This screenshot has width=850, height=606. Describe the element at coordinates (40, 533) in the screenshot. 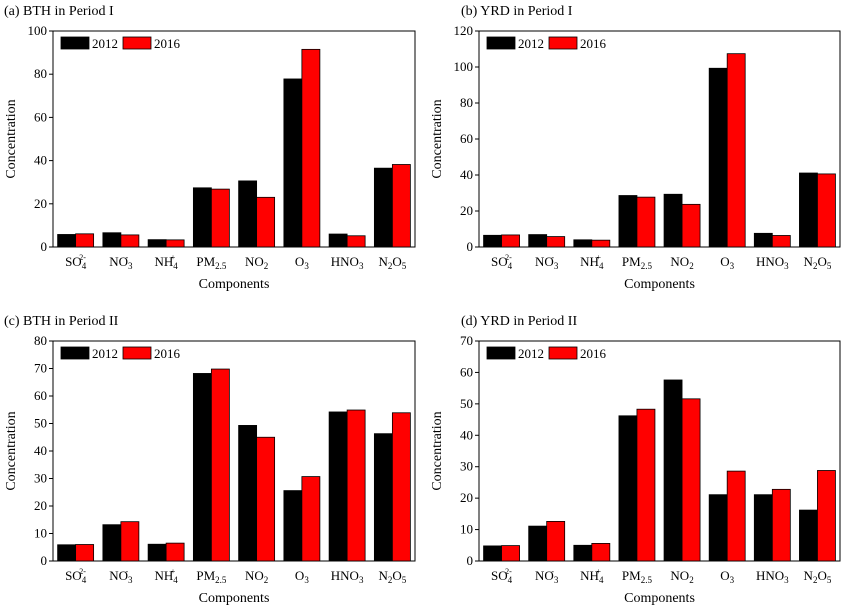

I see `y-tick-label: 10` at that location.